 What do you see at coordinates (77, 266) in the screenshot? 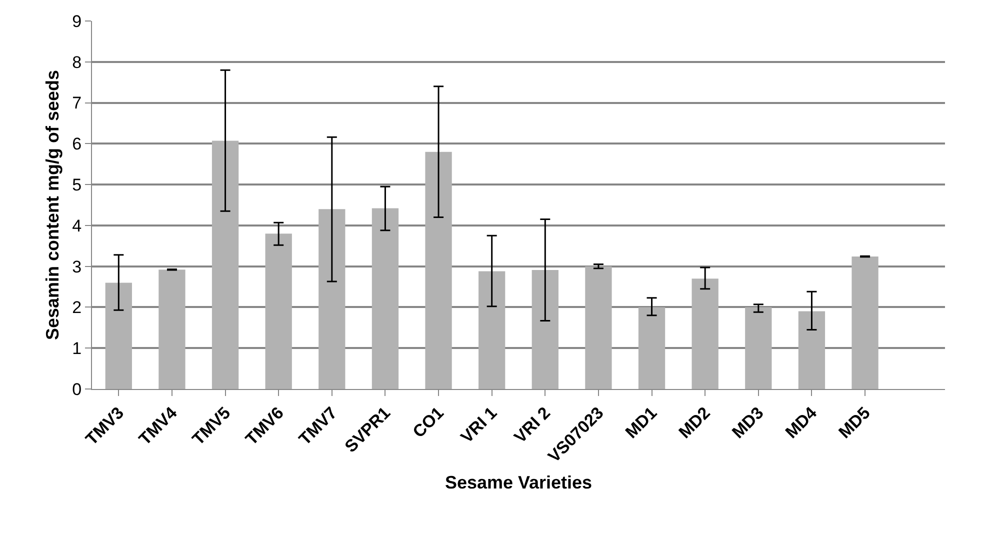
I see `y-tick-label: 3` at bounding box center [77, 266].